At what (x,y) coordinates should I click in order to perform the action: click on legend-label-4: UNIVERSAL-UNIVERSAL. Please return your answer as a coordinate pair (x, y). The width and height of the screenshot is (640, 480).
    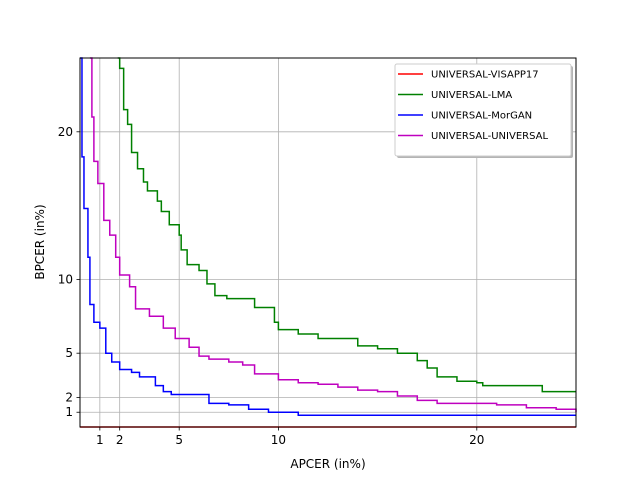
    Looking at the image, I should click on (489, 136).